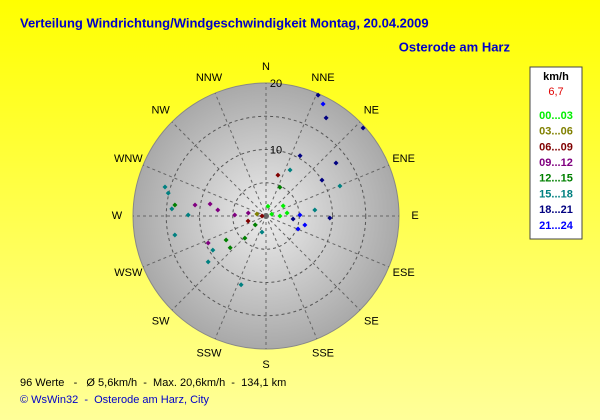 Image resolution: width=600 pixels, height=420 pixels. I want to click on direction-label: SE, so click(371, 321).